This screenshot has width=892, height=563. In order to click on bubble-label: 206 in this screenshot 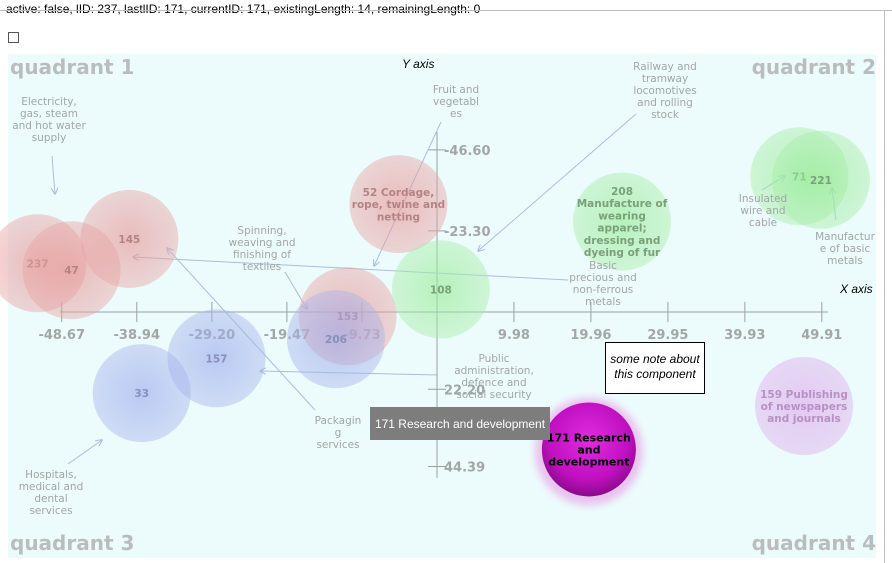, I will do `click(336, 340)`.